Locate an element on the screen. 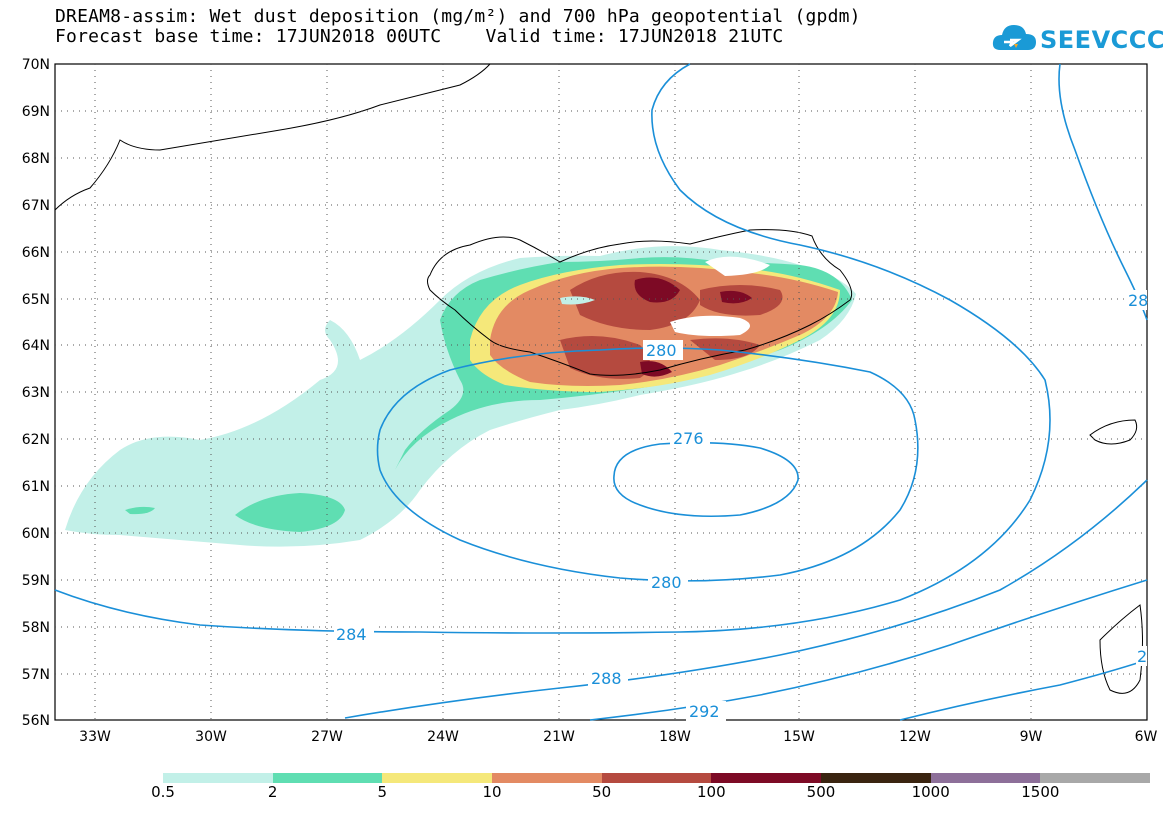 The width and height of the screenshot is (1175, 815). contour-label-southeast: 2 is located at coordinates (1142, 656).